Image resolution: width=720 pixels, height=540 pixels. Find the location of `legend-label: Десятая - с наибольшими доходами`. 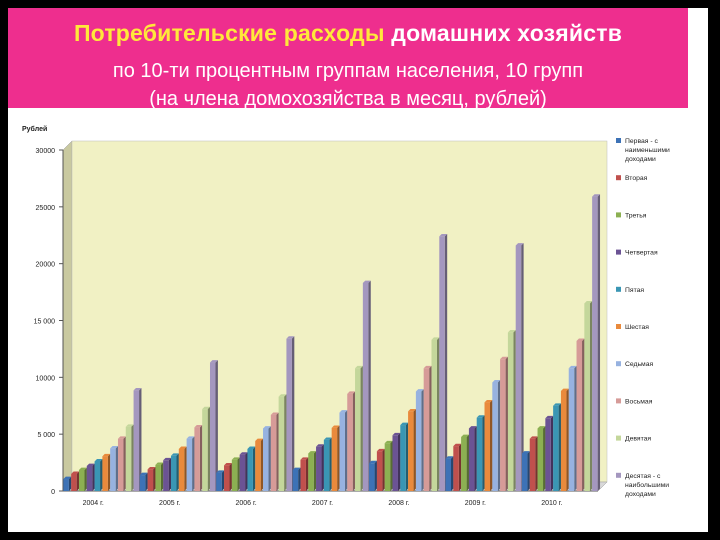

legend-label: Десятая - с наибольшими доходами is located at coordinates (647, 485).